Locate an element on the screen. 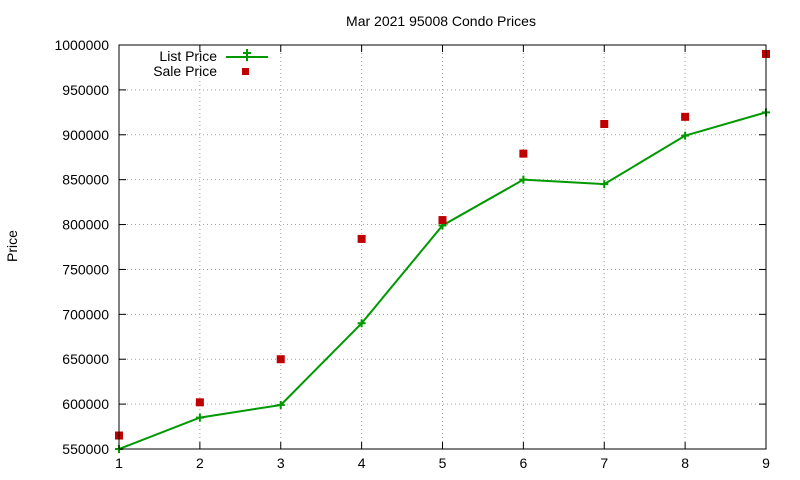 This screenshot has width=800, height=480. x-tick-label: 2 is located at coordinates (200, 463).